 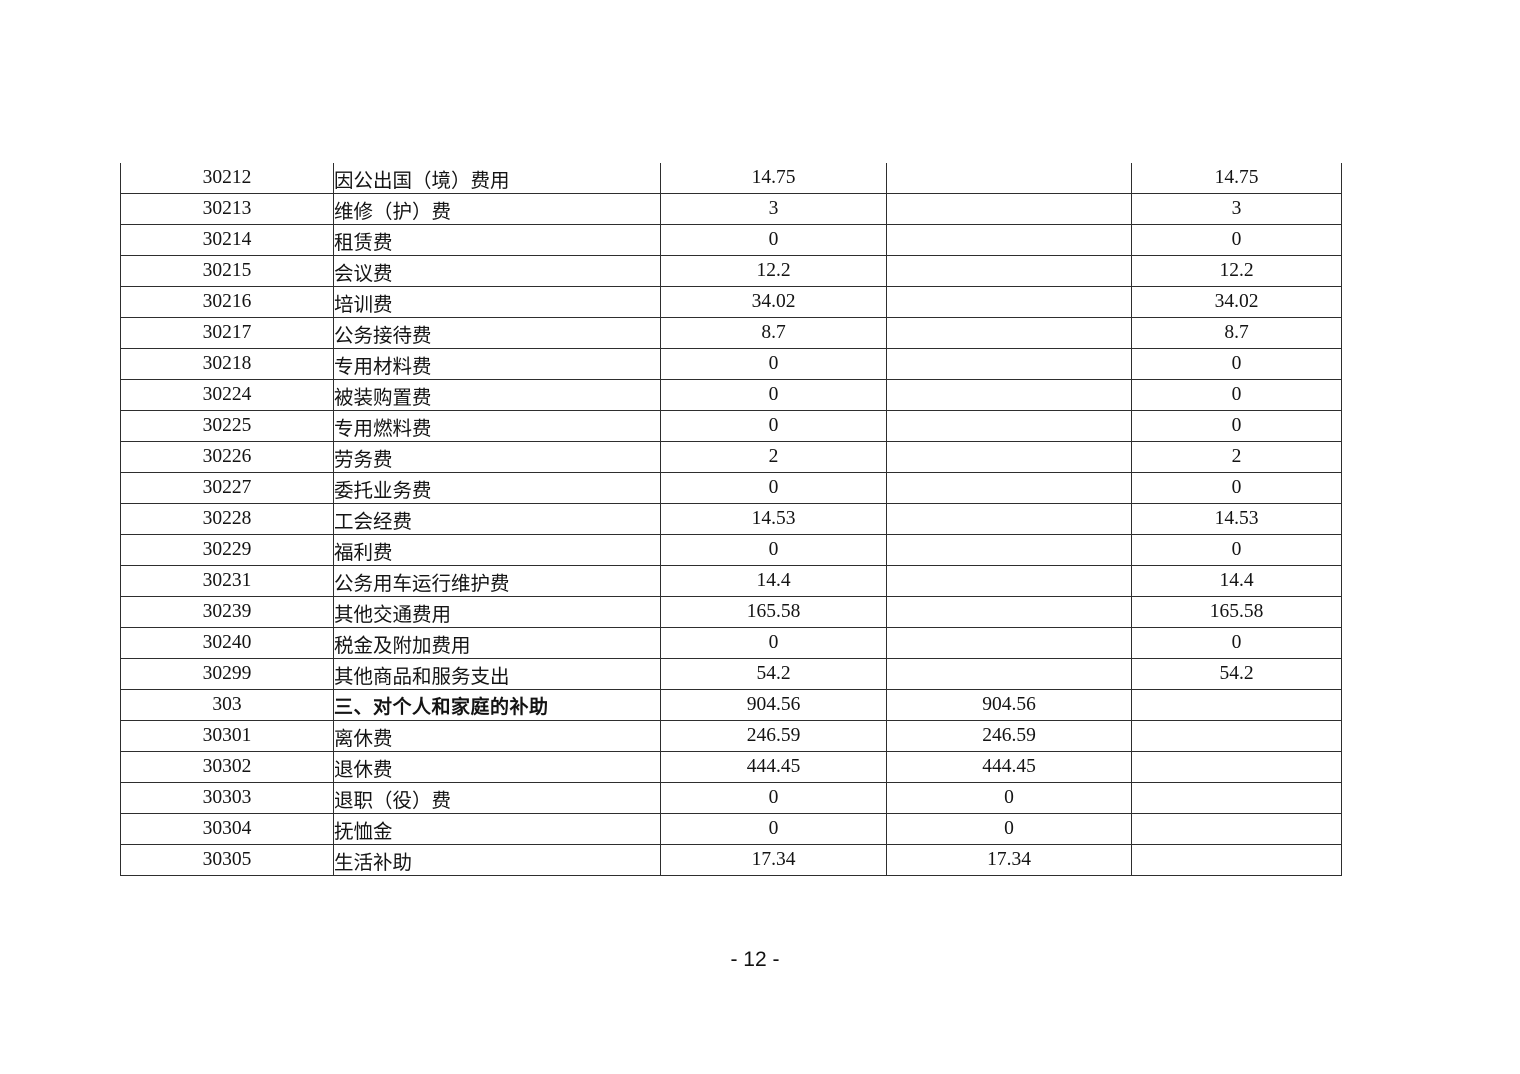 What do you see at coordinates (773, 612) in the screenshot?
I see `cell-value1: 165.58` at bounding box center [773, 612].